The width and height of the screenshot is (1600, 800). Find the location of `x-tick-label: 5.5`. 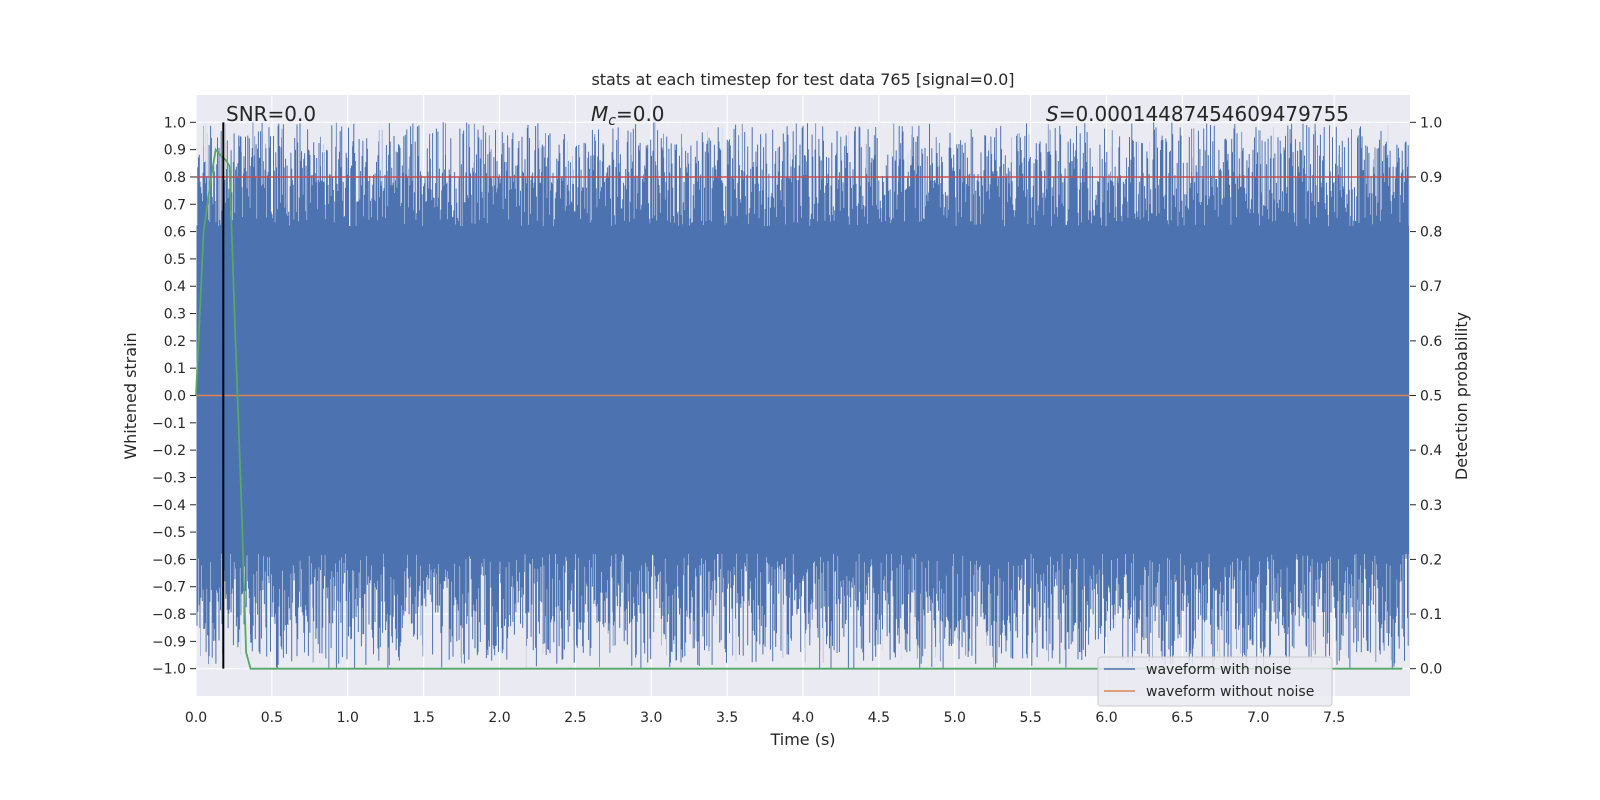

x-tick-label: 5.5 is located at coordinates (1030, 718).